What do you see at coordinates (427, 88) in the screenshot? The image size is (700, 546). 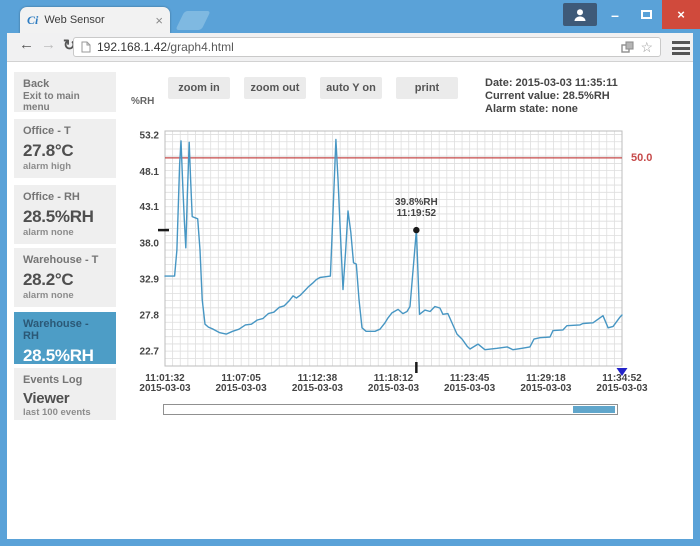 I see `print-button: print` at bounding box center [427, 88].